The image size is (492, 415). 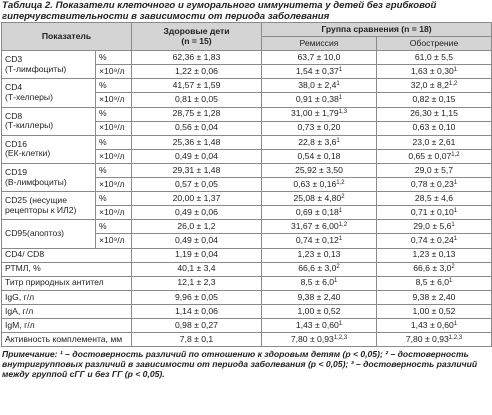 What do you see at coordinates (66, 311) in the screenshot?
I see `indicator-cell: IgA, г/л` at bounding box center [66, 311].